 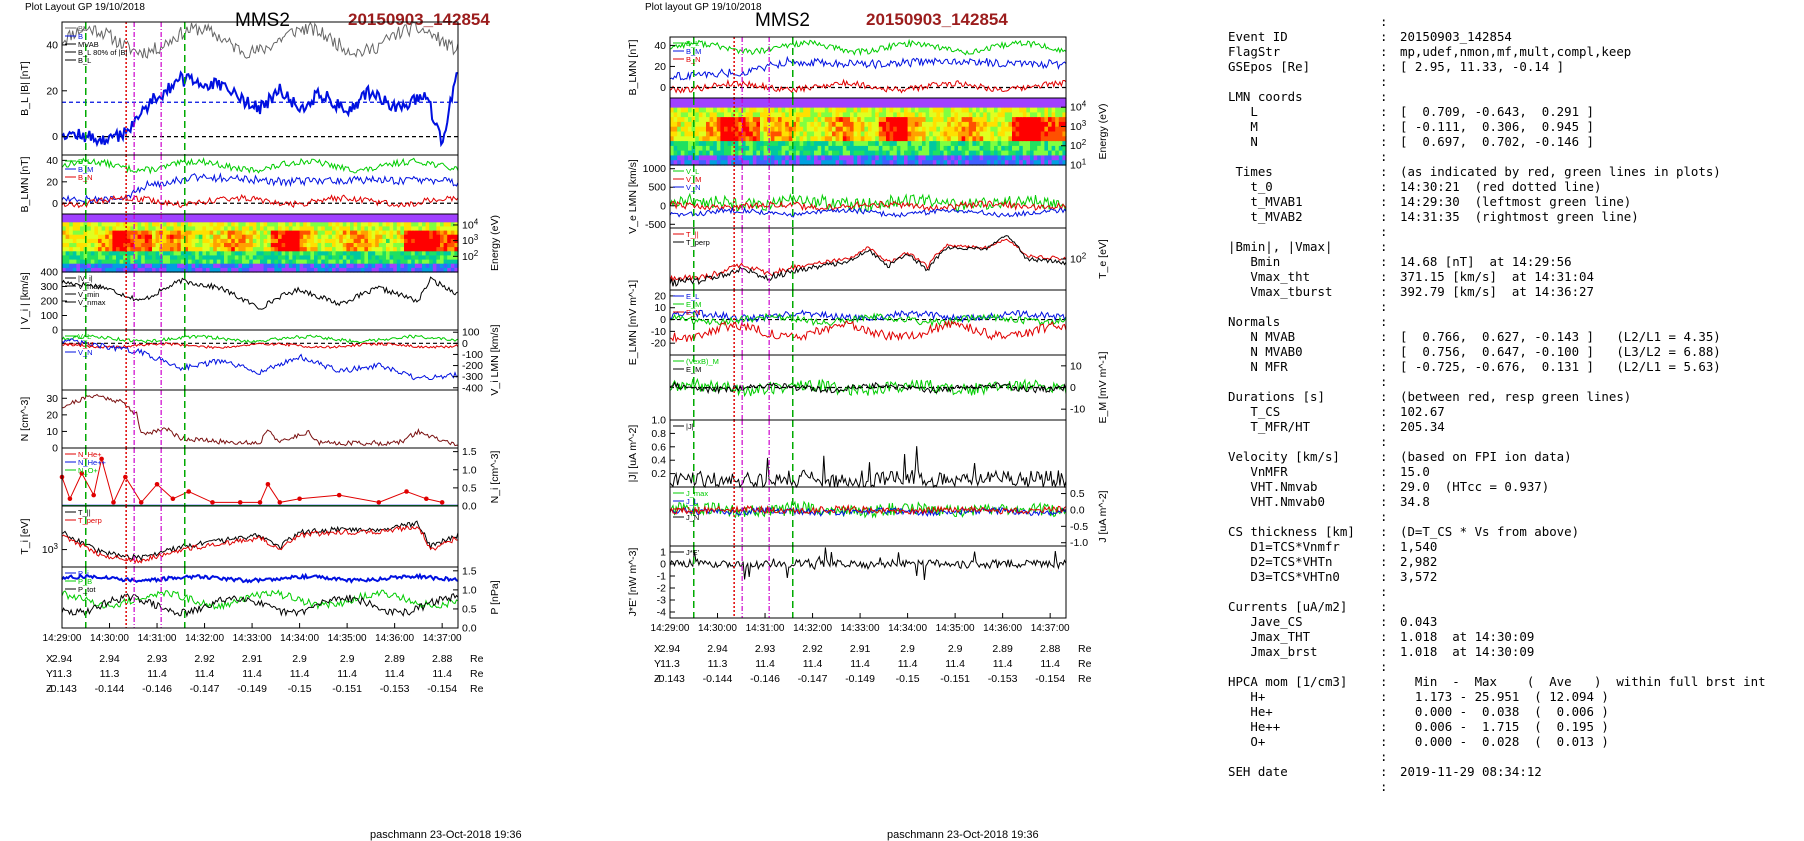 What do you see at coordinates (1291, 531) in the screenshot?
I see `info-key: CS thickness [km]` at bounding box center [1291, 531].